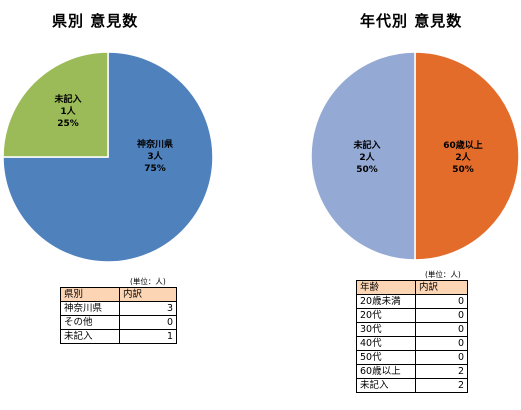 The width and height of the screenshot is (521, 410). What do you see at coordinates (386, 301) in the screenshot?
I see `table-age-cell-category: 20歳未満` at bounding box center [386, 301].